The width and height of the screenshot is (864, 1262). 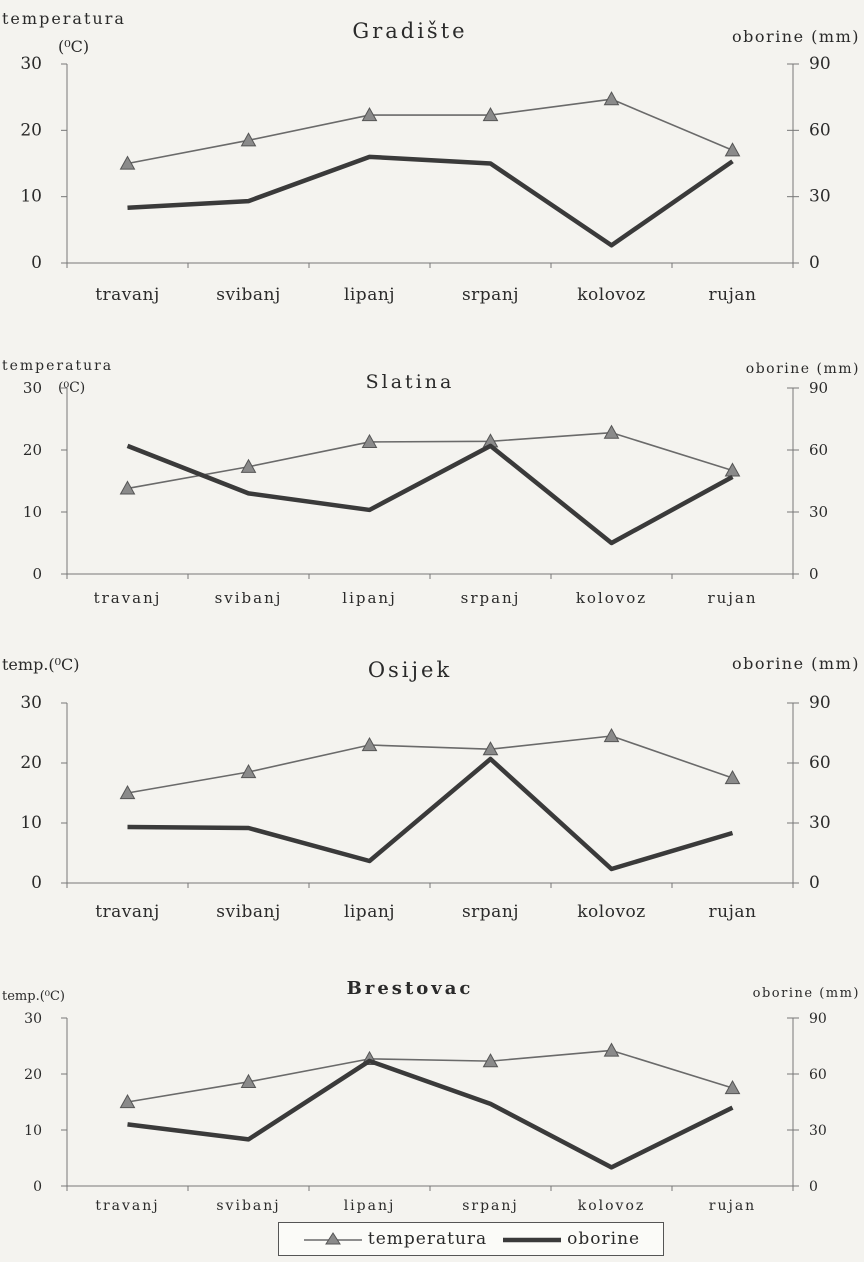 What do you see at coordinates (332, 1238) in the screenshot?
I see `temperature-line-marker-icon` at bounding box center [332, 1238].